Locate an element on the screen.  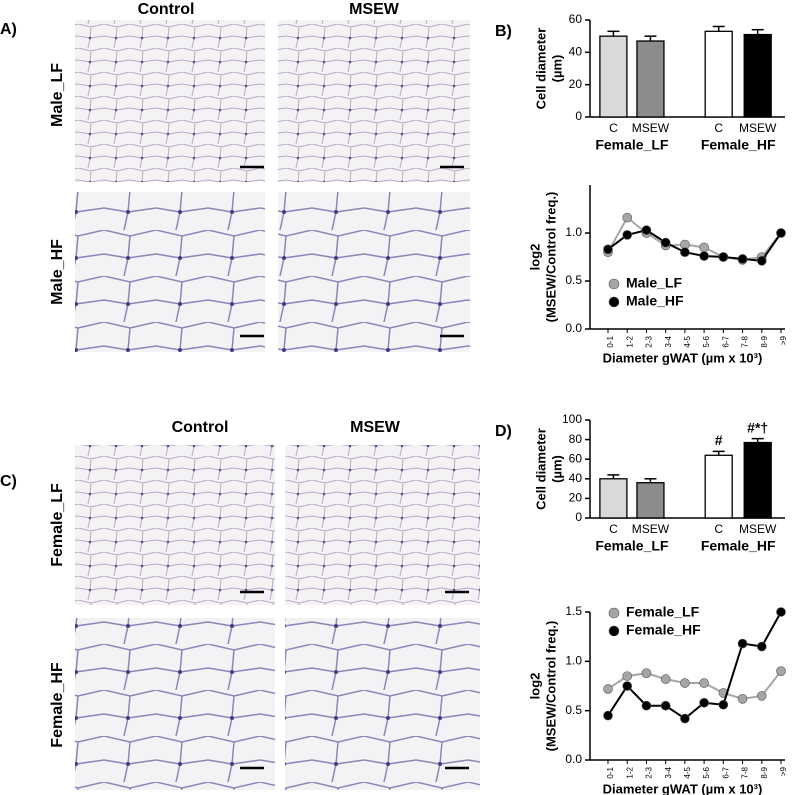
y-axis-label: (µm) is located at coordinates (556, 469).